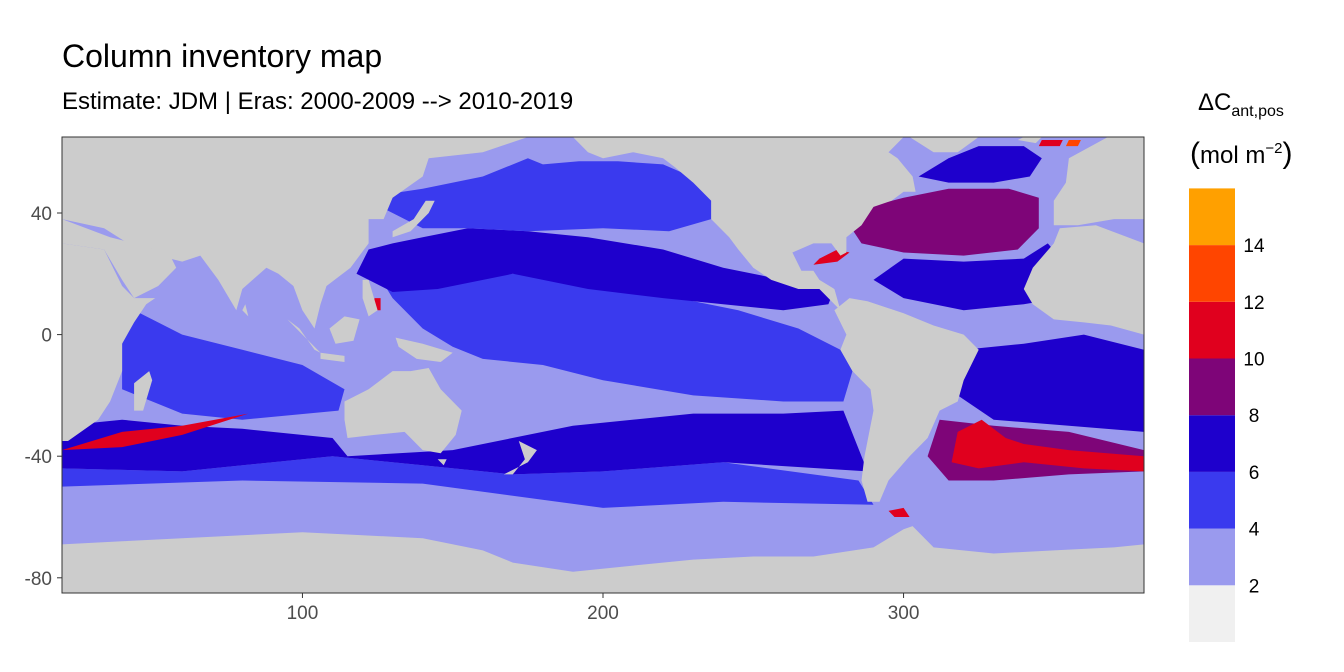 The height and width of the screenshot is (672, 1344). I want to click on legend-tick-label: 14, so click(1254, 246).